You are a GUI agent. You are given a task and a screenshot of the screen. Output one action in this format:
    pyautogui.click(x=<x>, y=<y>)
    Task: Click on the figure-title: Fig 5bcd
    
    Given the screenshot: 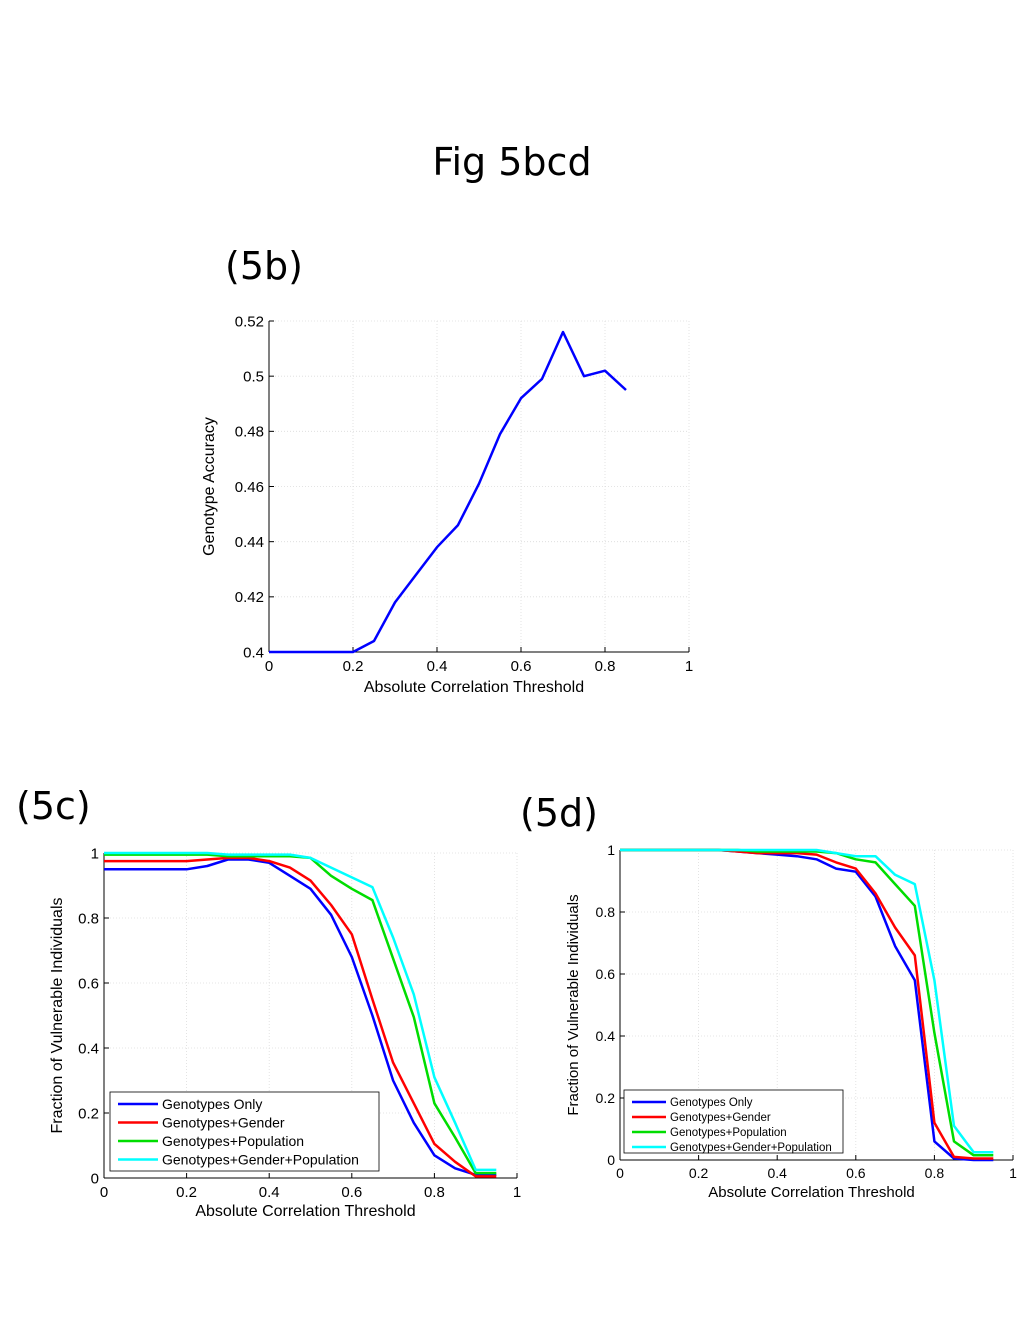 What is the action you would take?
    pyautogui.click(x=512, y=162)
    